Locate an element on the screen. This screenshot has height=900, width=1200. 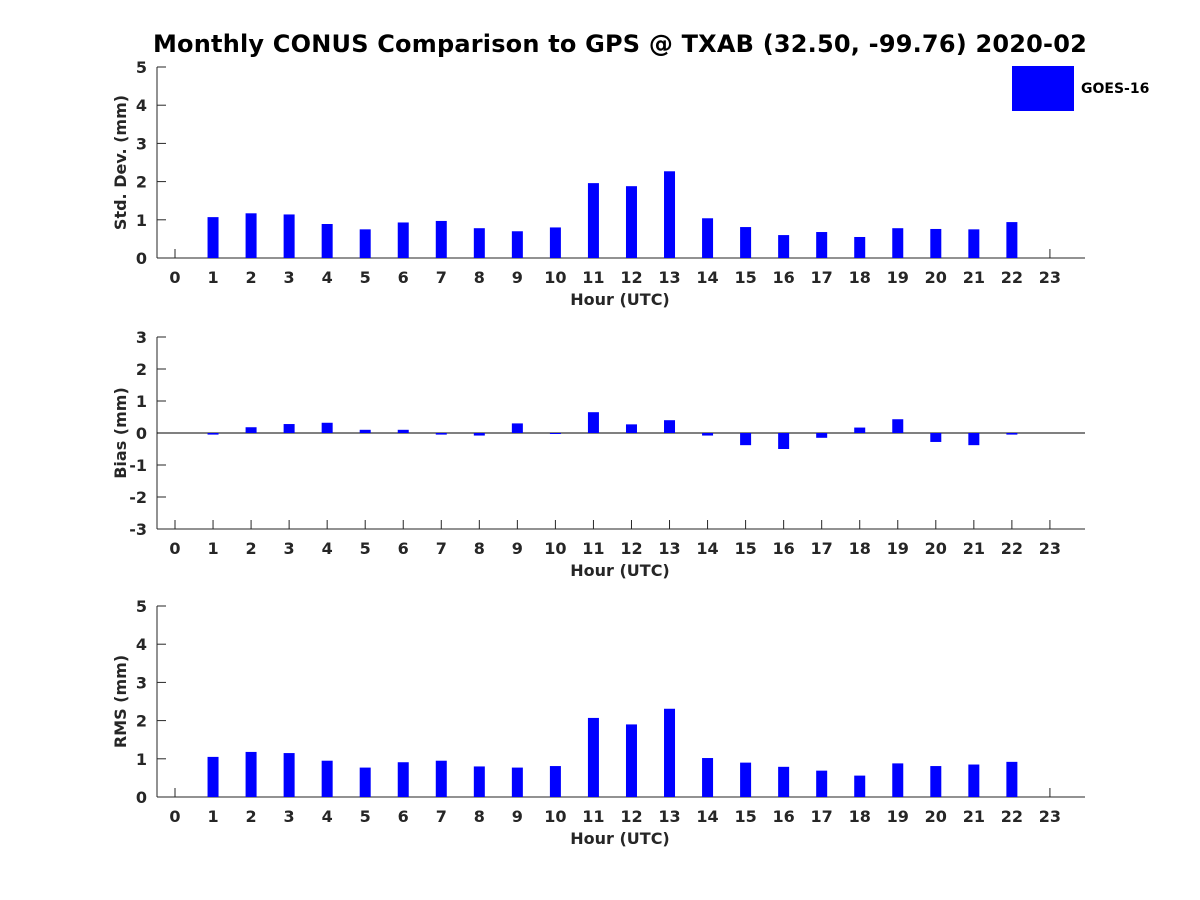
rms-x-tick-label: 19 is located at coordinates (898, 816).